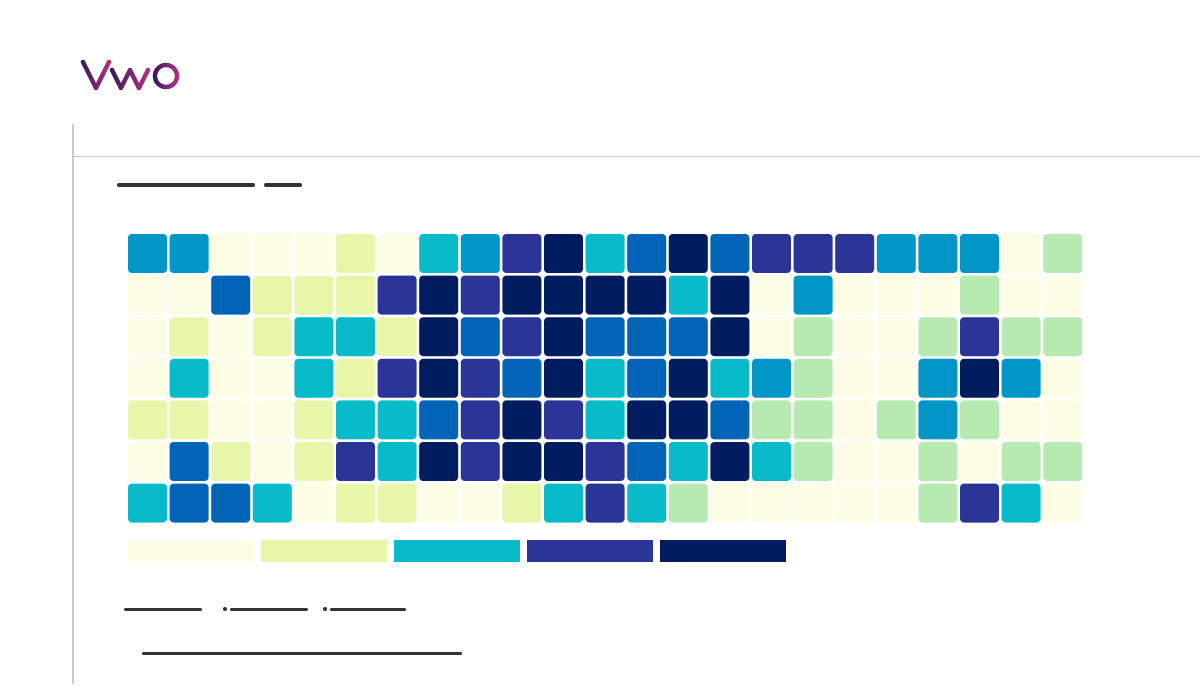  What do you see at coordinates (355, 295) in the screenshot?
I see `heatmap-cell-r1-c5` at bounding box center [355, 295].